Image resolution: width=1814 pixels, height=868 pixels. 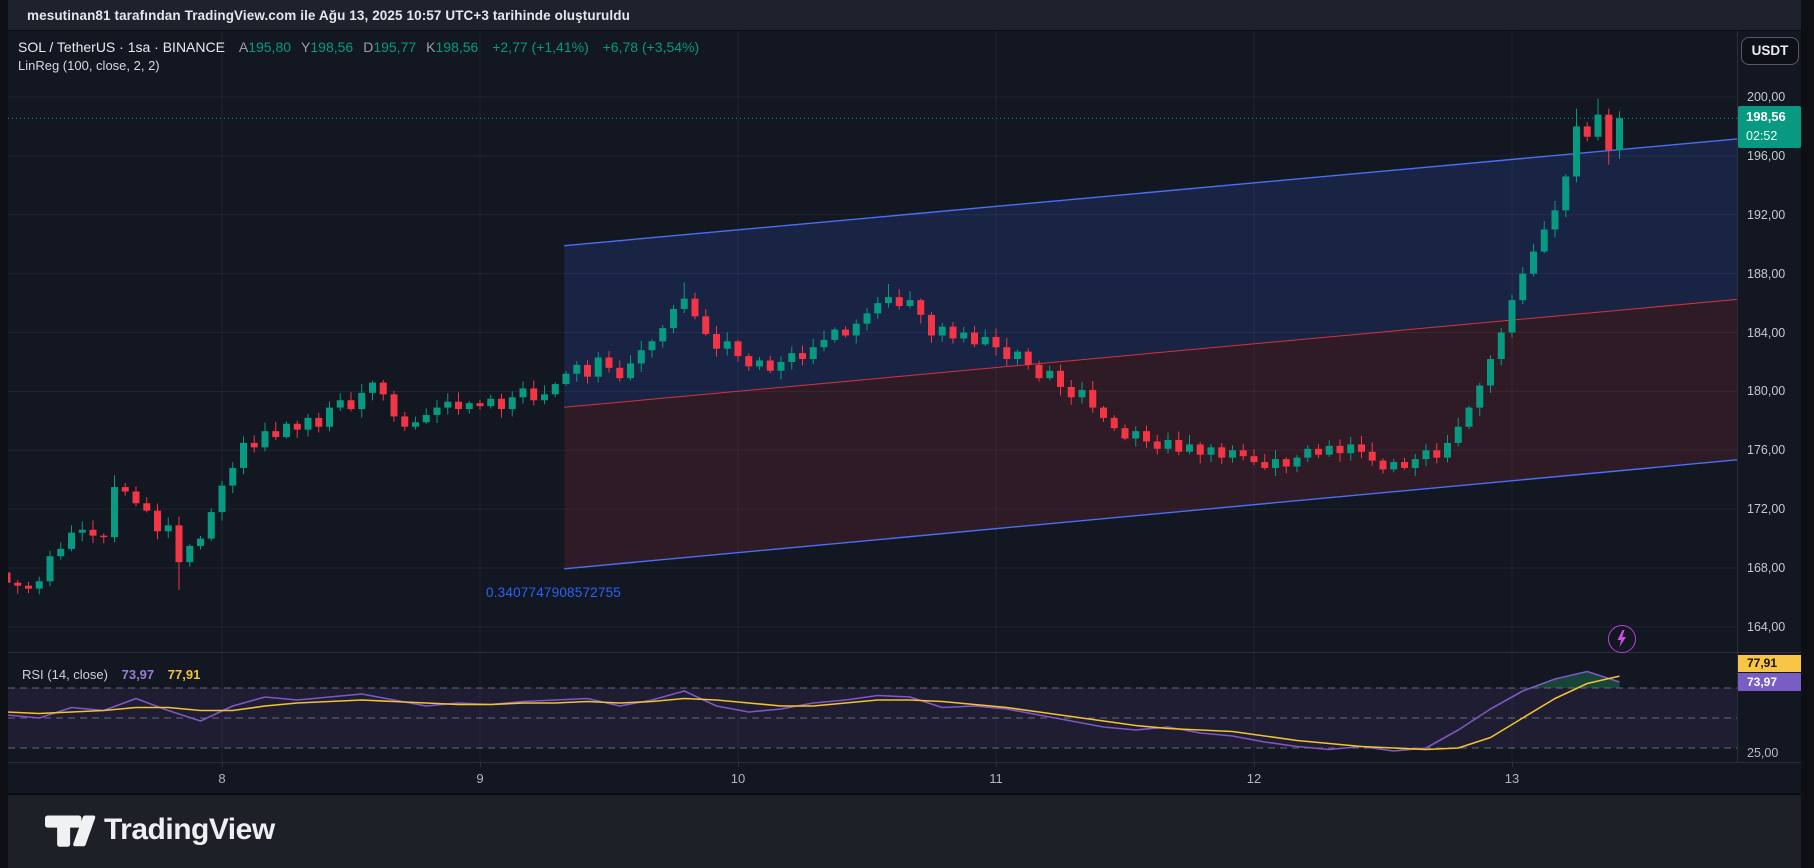 What do you see at coordinates (184, 674) in the screenshot?
I see `rsi-ma-value: 77,91` at bounding box center [184, 674].